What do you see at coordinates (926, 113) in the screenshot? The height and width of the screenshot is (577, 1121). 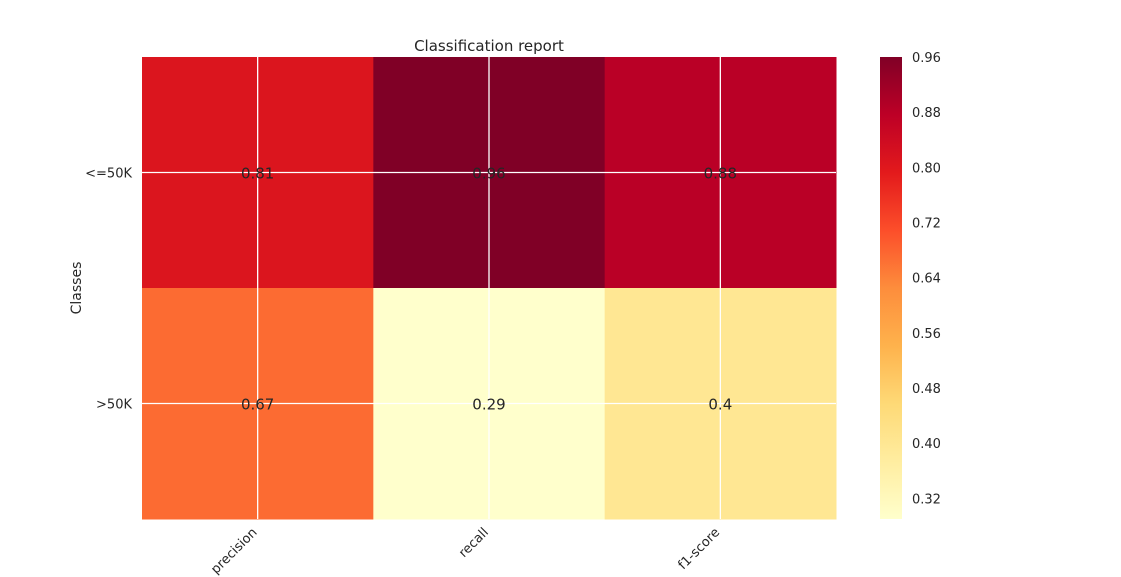 I see `colorbar-tick-label: 0.88` at bounding box center [926, 113].